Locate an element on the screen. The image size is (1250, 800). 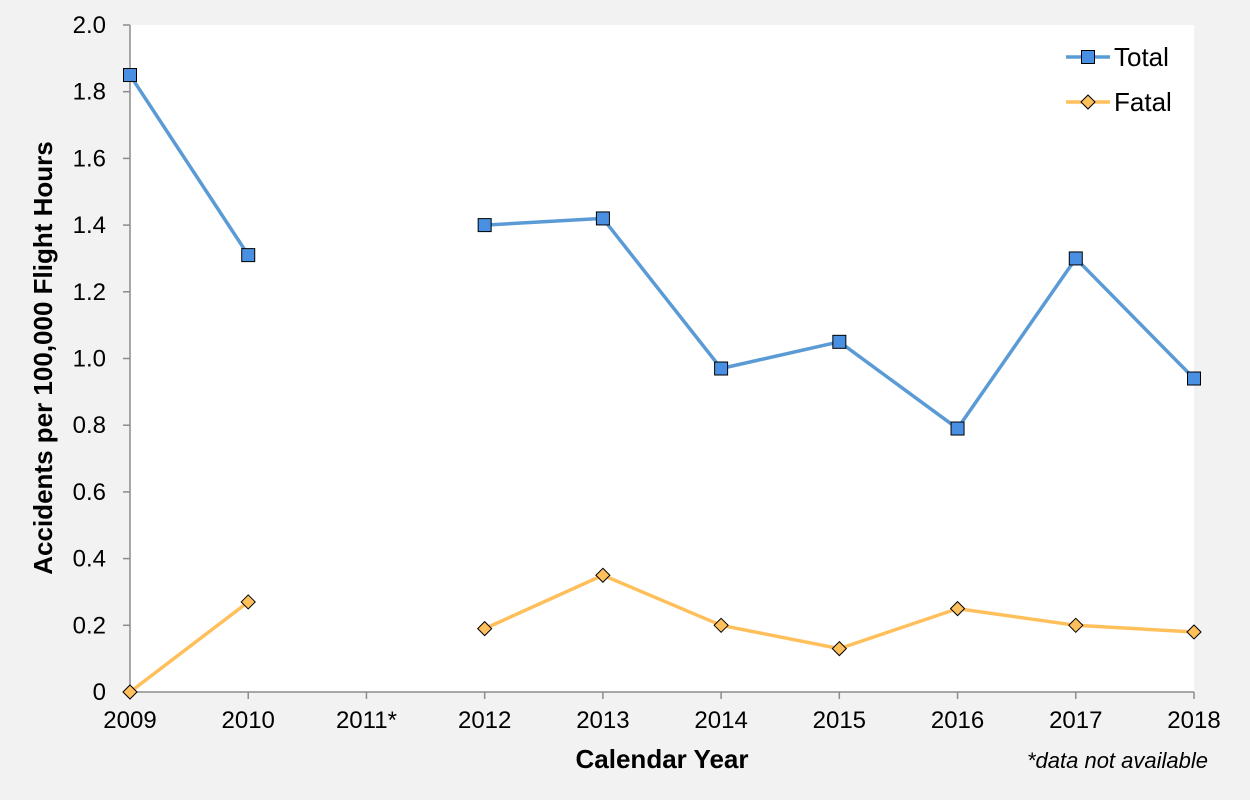
legend-label: Fatal is located at coordinates (1143, 102).